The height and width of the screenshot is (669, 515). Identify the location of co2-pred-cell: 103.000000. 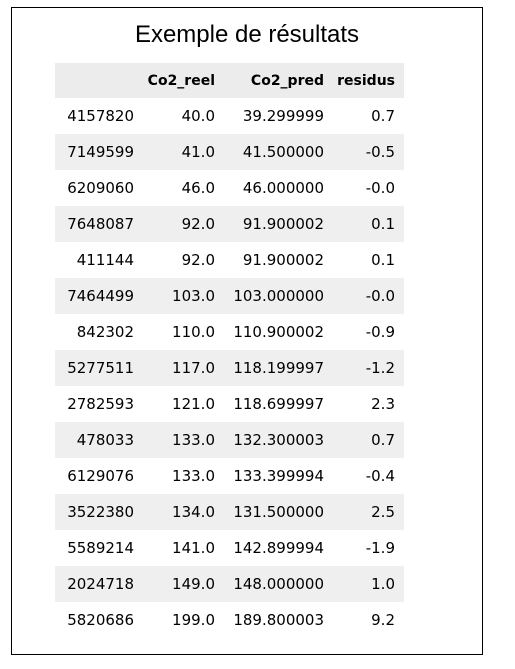
(278, 296).